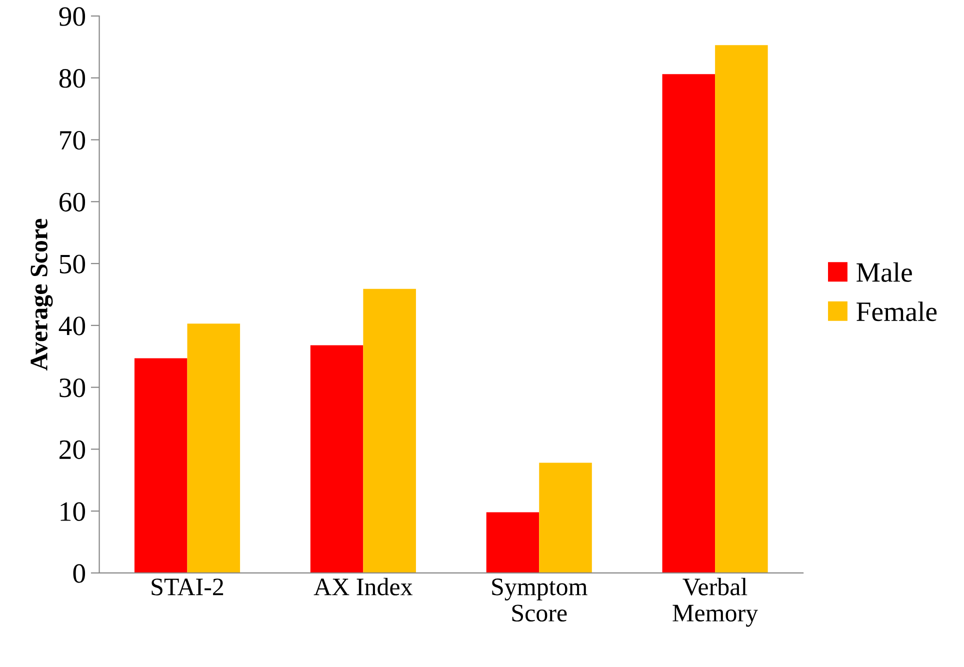  I want to click on x-tick-label: Verbal Memory, so click(715, 602).